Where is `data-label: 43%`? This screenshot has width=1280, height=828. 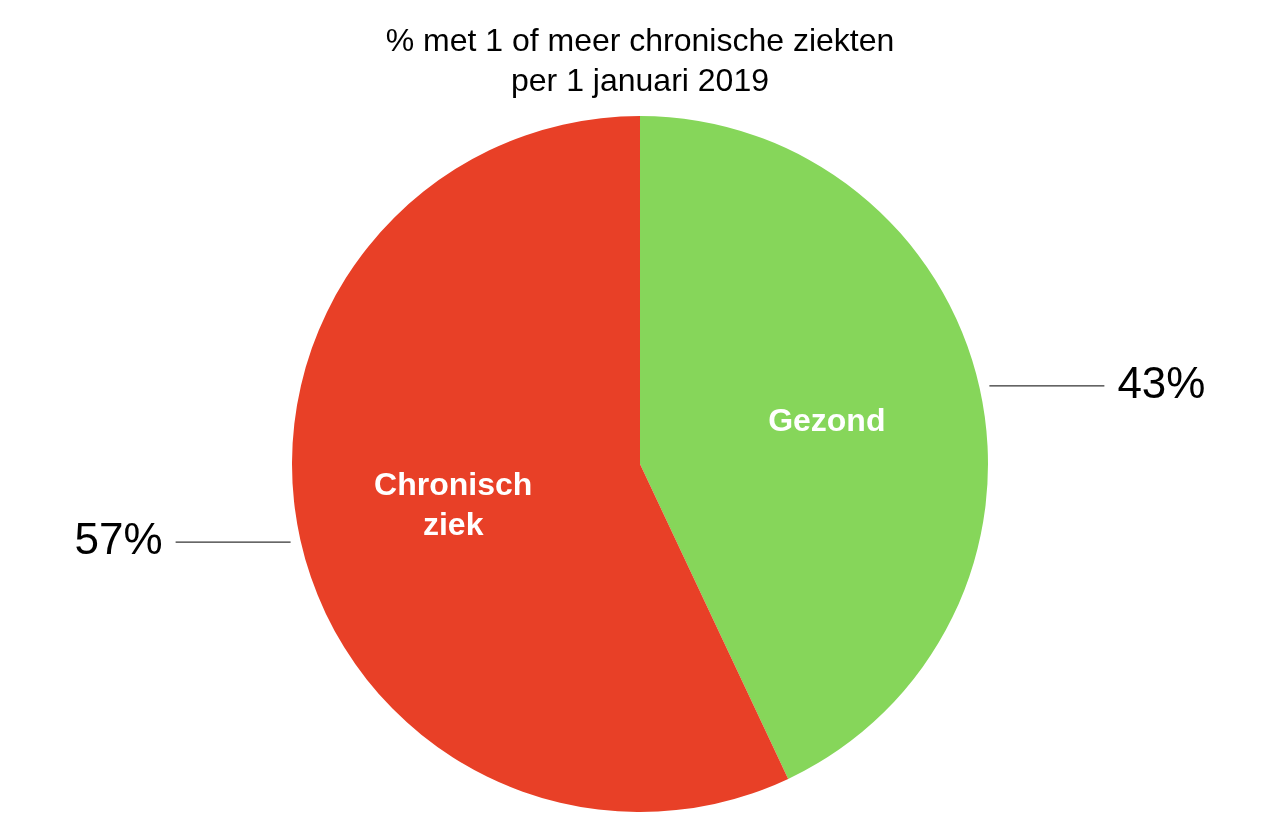 data-label: 43% is located at coordinates (1161, 383).